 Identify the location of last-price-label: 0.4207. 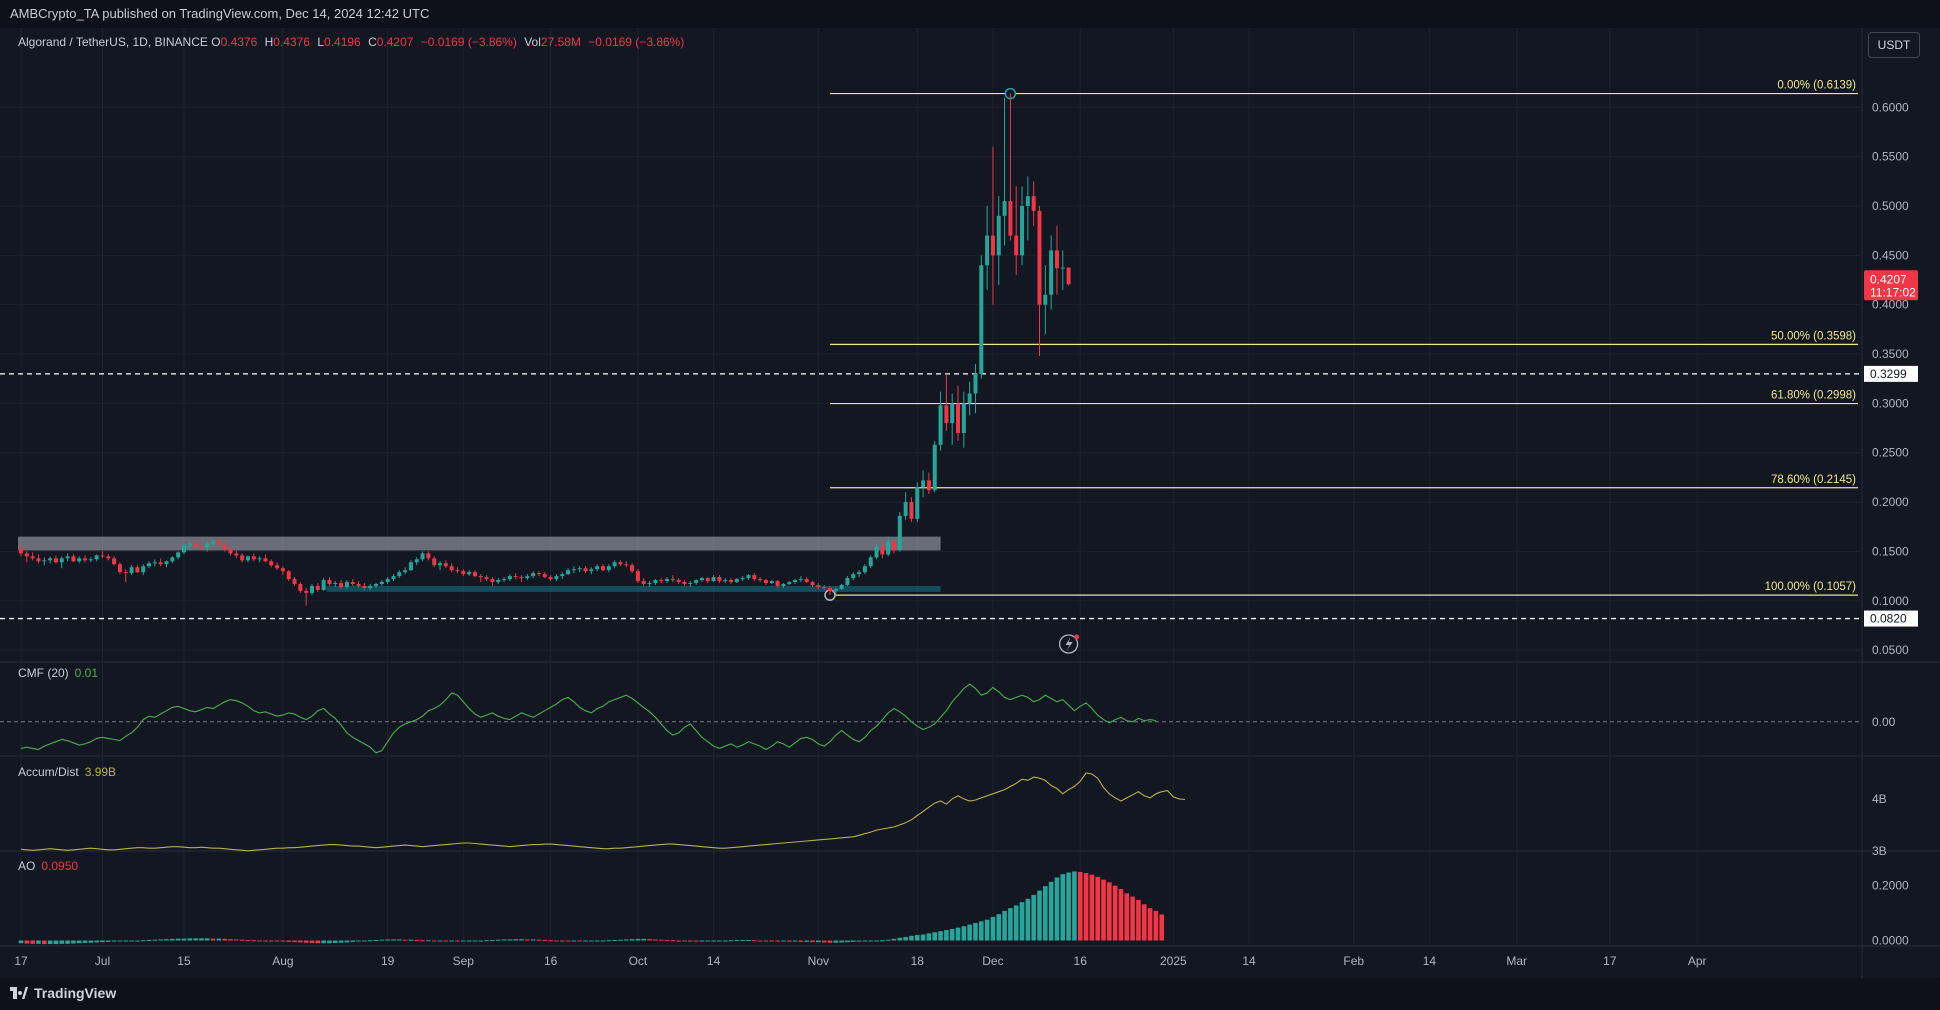
(1888, 279).